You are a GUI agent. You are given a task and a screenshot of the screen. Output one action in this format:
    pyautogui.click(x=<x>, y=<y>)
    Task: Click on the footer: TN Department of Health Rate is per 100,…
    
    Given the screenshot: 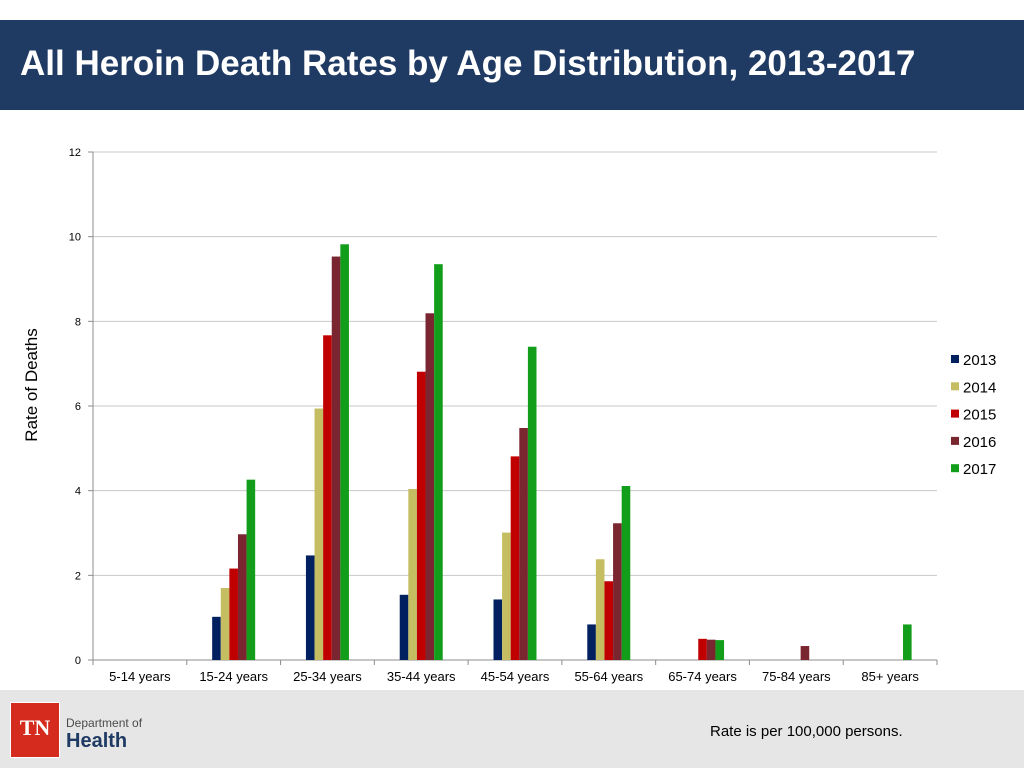 What is the action you would take?
    pyautogui.click(x=512, y=729)
    